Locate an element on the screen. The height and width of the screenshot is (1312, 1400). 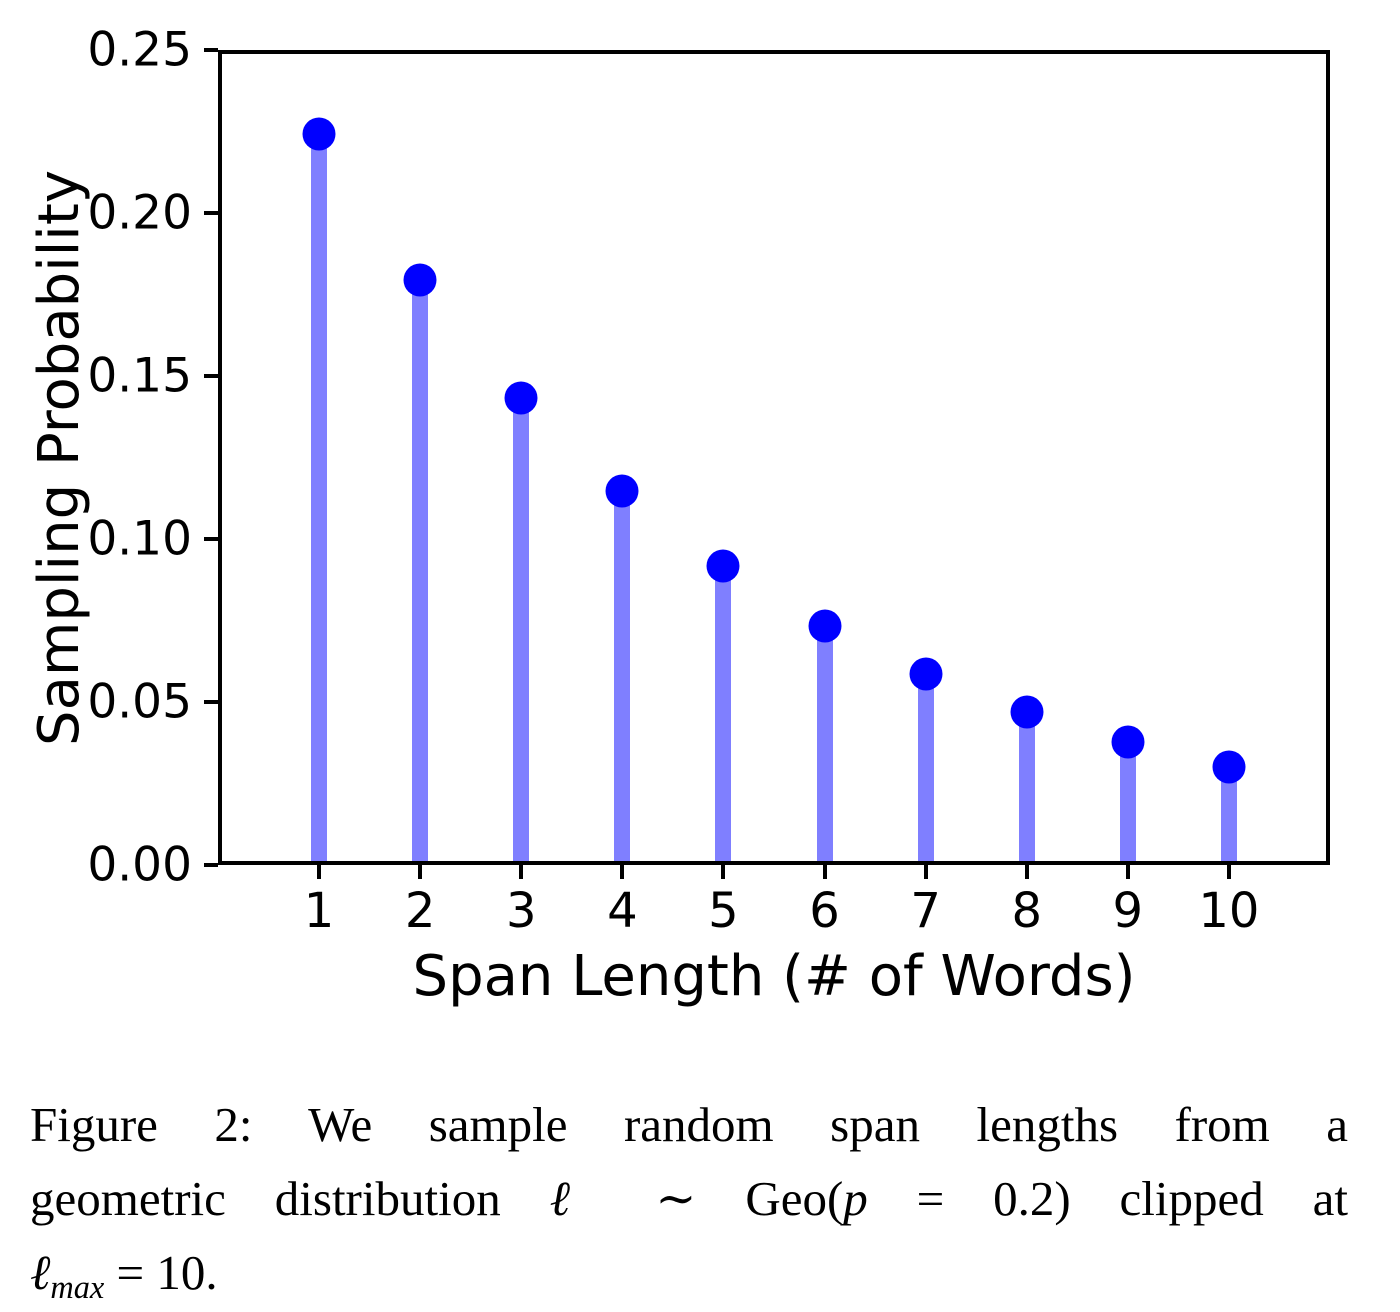
x-tick-label: 8 is located at coordinates (1026, 911).